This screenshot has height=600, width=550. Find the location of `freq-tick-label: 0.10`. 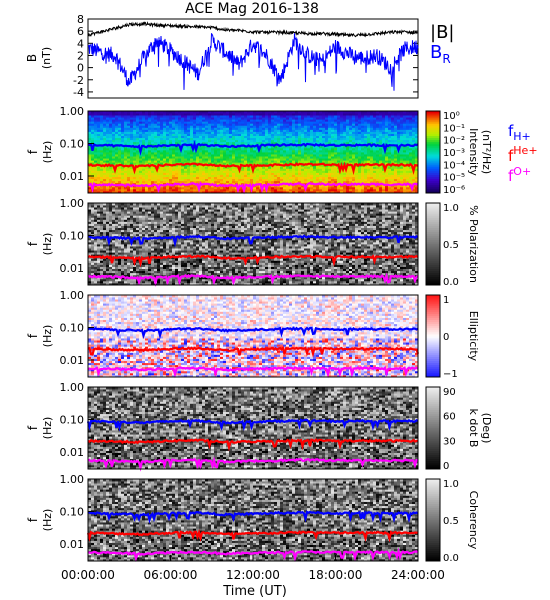

freq-tick-label: 0.10 is located at coordinates (72, 144).